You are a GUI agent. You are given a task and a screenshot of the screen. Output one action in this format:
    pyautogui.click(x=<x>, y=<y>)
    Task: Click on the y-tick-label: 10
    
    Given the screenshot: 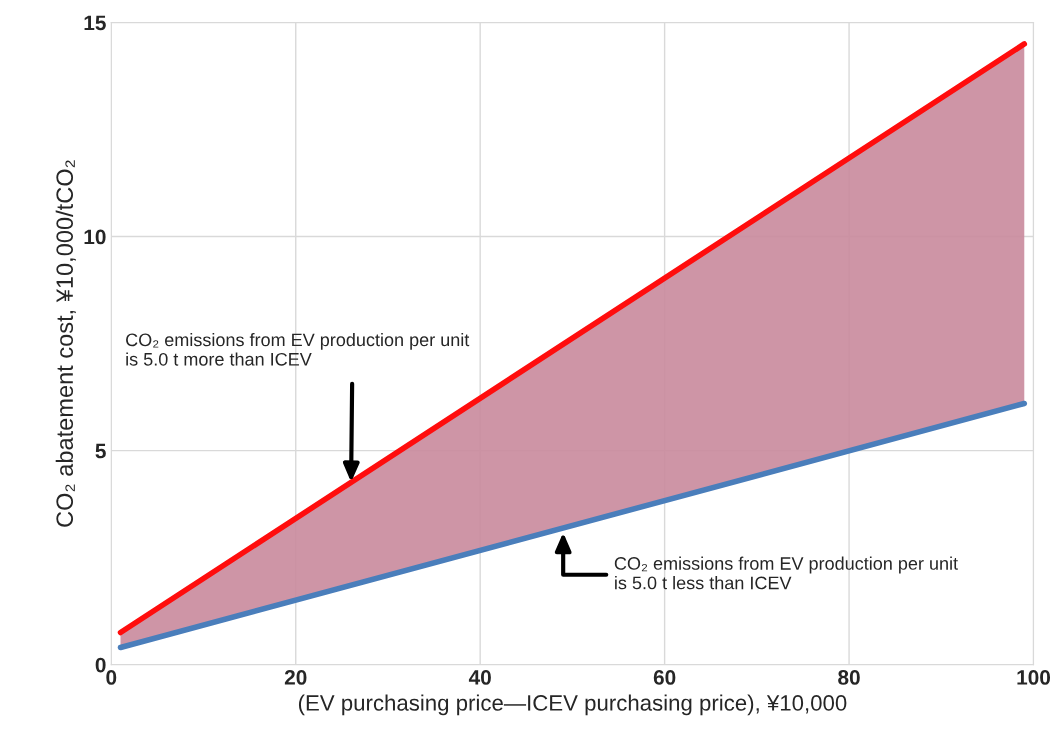 What is the action you would take?
    pyautogui.click(x=95, y=237)
    